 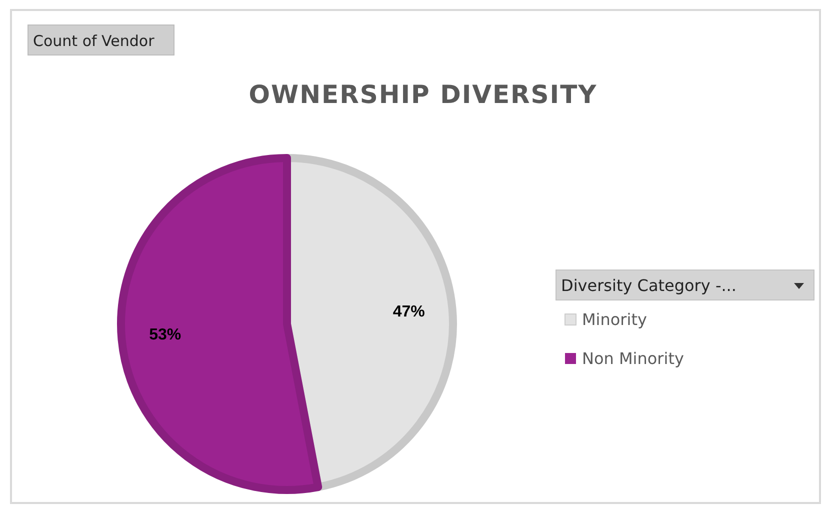 What do you see at coordinates (408, 312) in the screenshot?
I see `data-label: 47%` at bounding box center [408, 312].